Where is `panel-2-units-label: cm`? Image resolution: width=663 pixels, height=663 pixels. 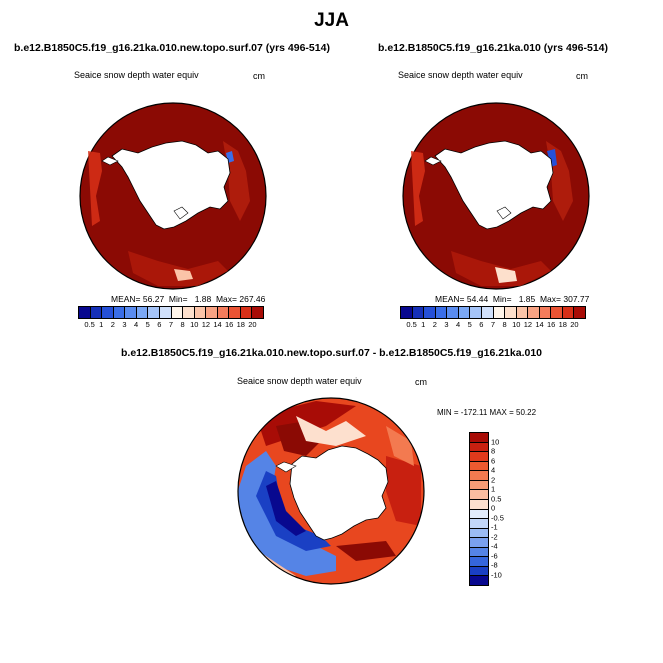
panel-2-units-label: cm is located at coordinates (582, 76).